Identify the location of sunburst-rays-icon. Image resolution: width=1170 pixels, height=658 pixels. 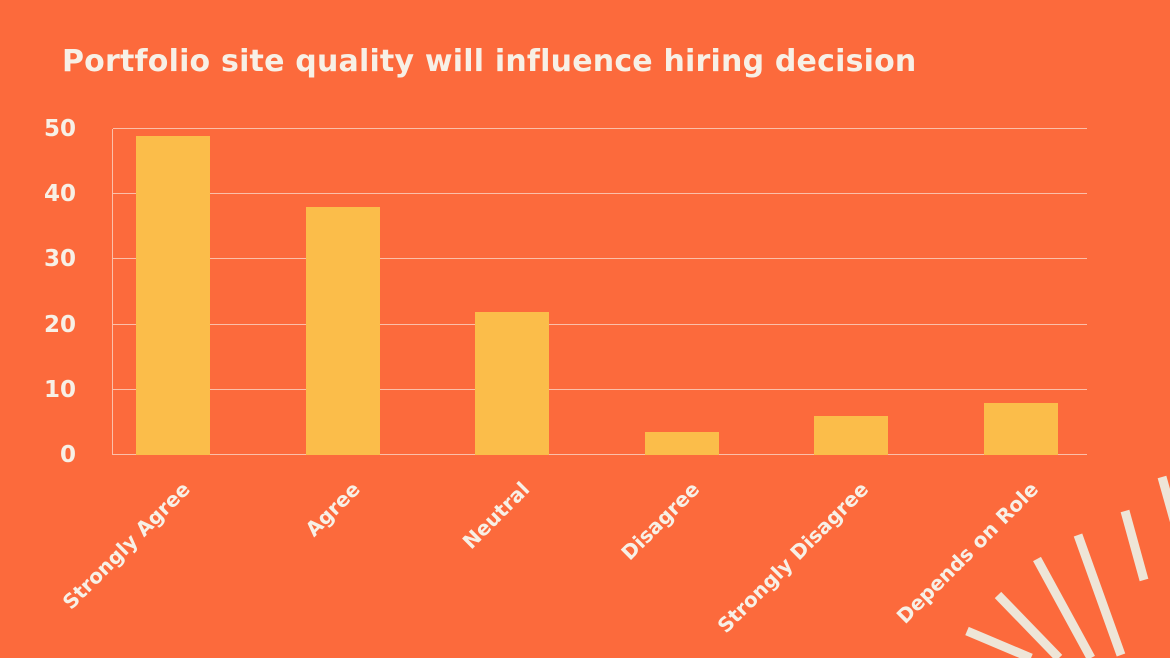
(1067, 566).